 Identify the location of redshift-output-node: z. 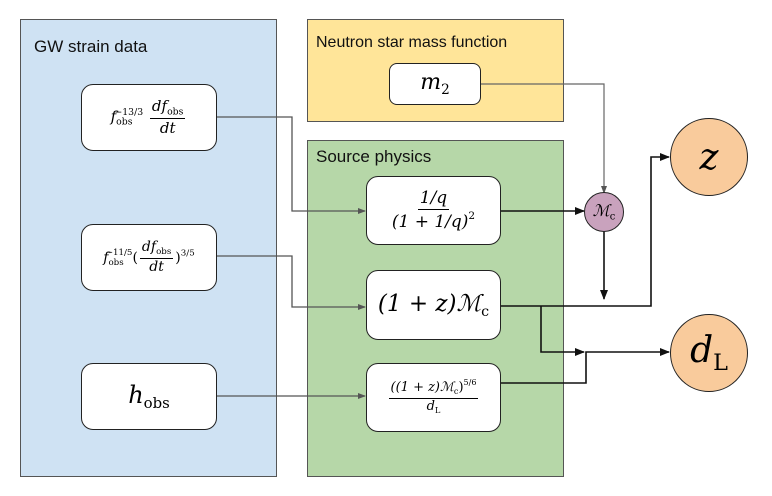
(709, 157).